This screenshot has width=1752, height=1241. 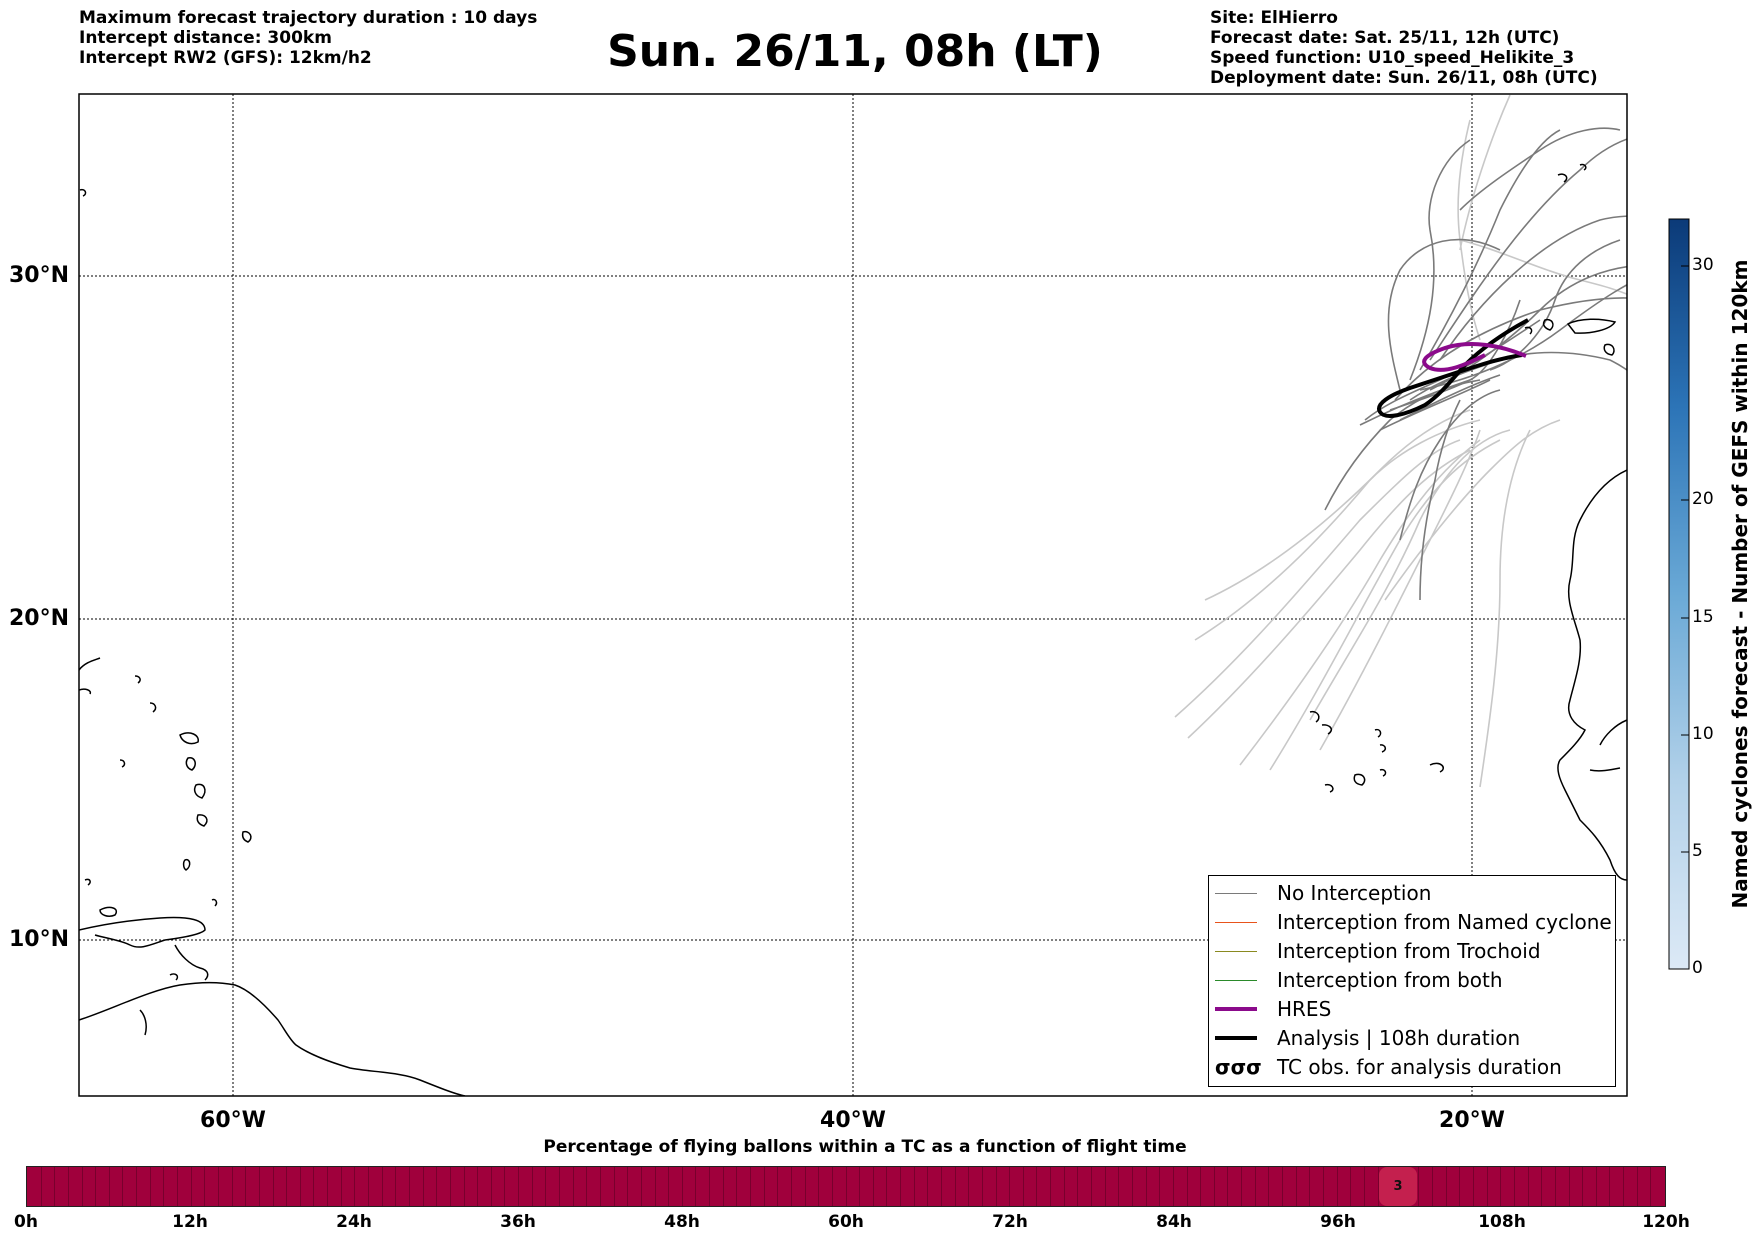 What do you see at coordinates (1472, 1120) in the screenshot?
I see `lon-label-20w: 20°W` at bounding box center [1472, 1120].